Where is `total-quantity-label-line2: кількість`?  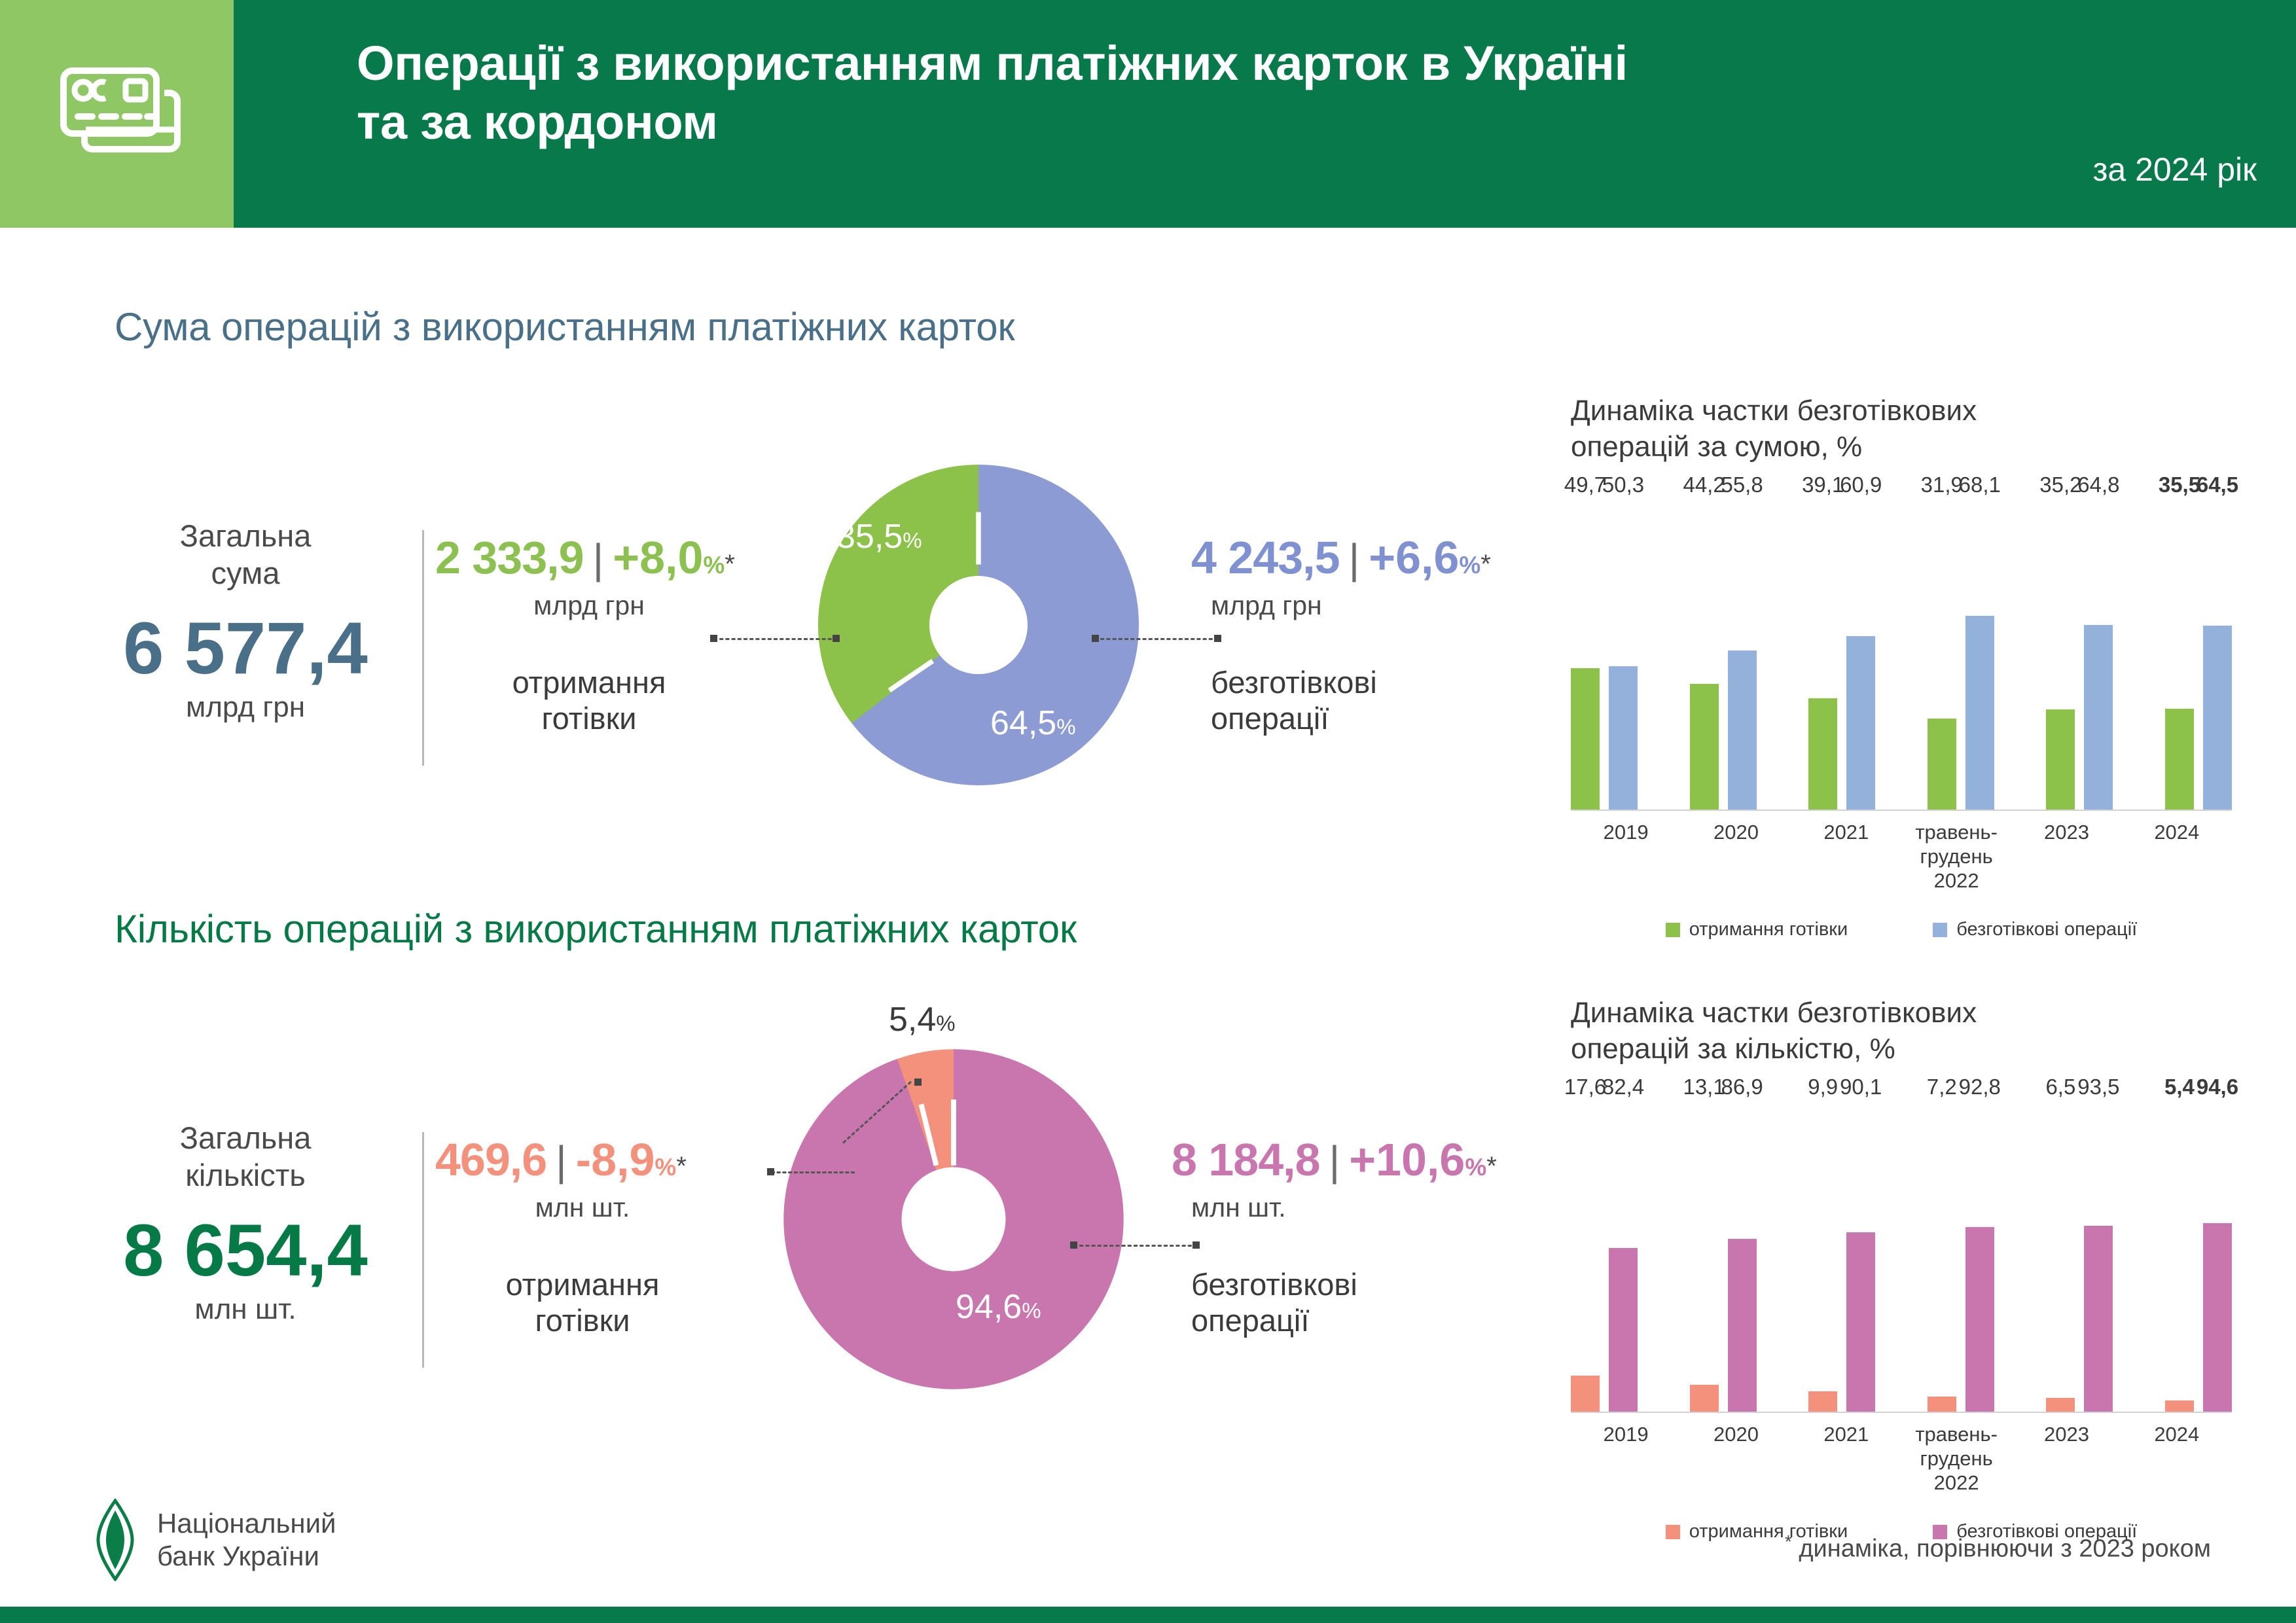 total-quantity-label-line2: кількість is located at coordinates (245, 1175).